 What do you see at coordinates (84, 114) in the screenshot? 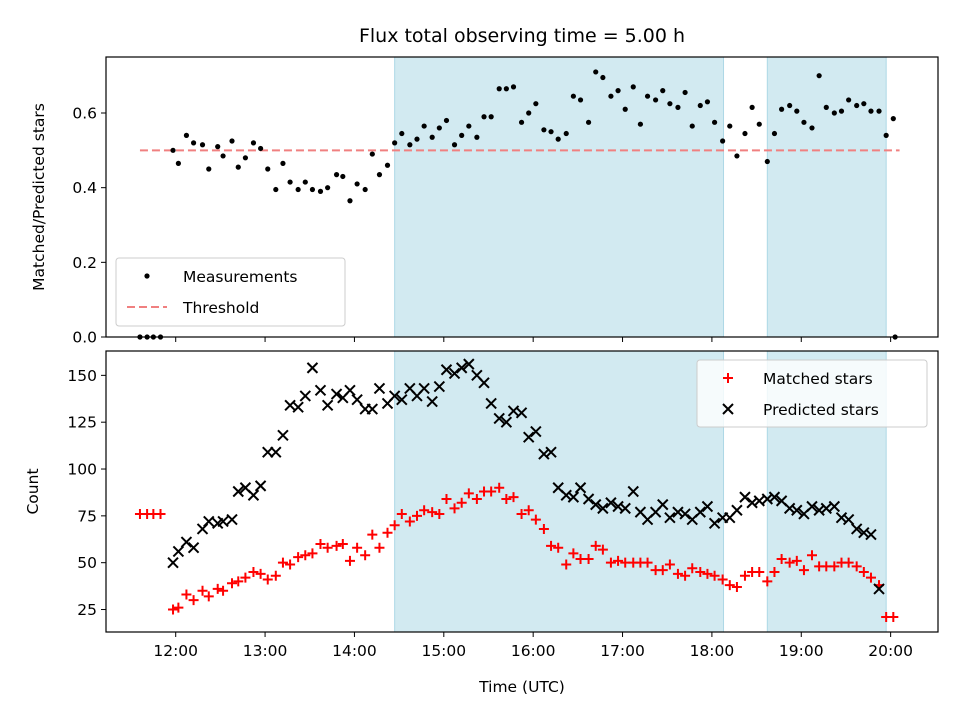
I see `y-tick-label: 0.6` at bounding box center [84, 114].